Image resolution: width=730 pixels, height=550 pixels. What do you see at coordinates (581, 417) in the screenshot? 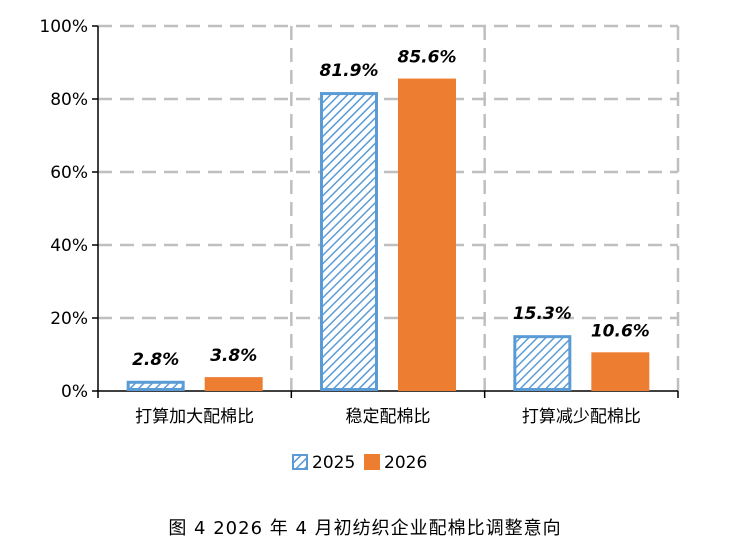
I see `x-category-label: 打算减少配棉比` at bounding box center [581, 417].